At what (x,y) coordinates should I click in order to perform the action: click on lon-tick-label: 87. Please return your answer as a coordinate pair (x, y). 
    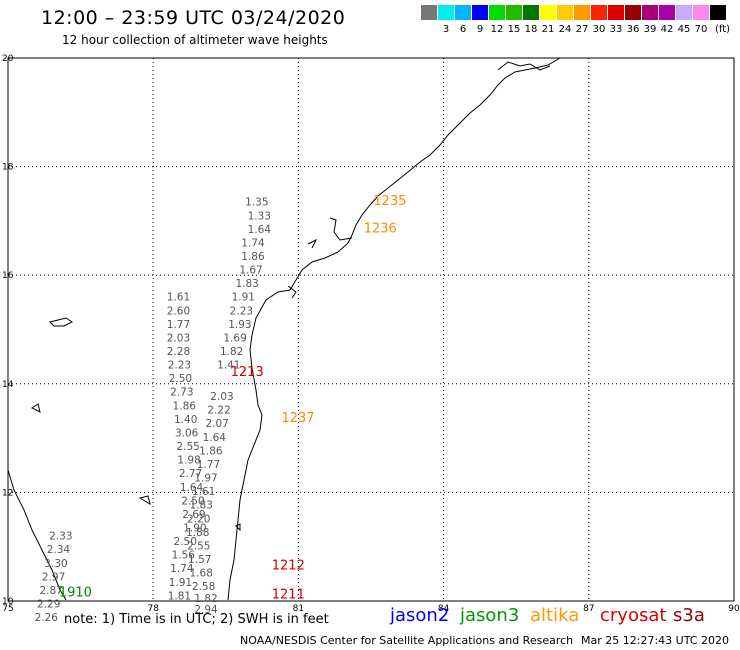
    Looking at the image, I should click on (588, 609).